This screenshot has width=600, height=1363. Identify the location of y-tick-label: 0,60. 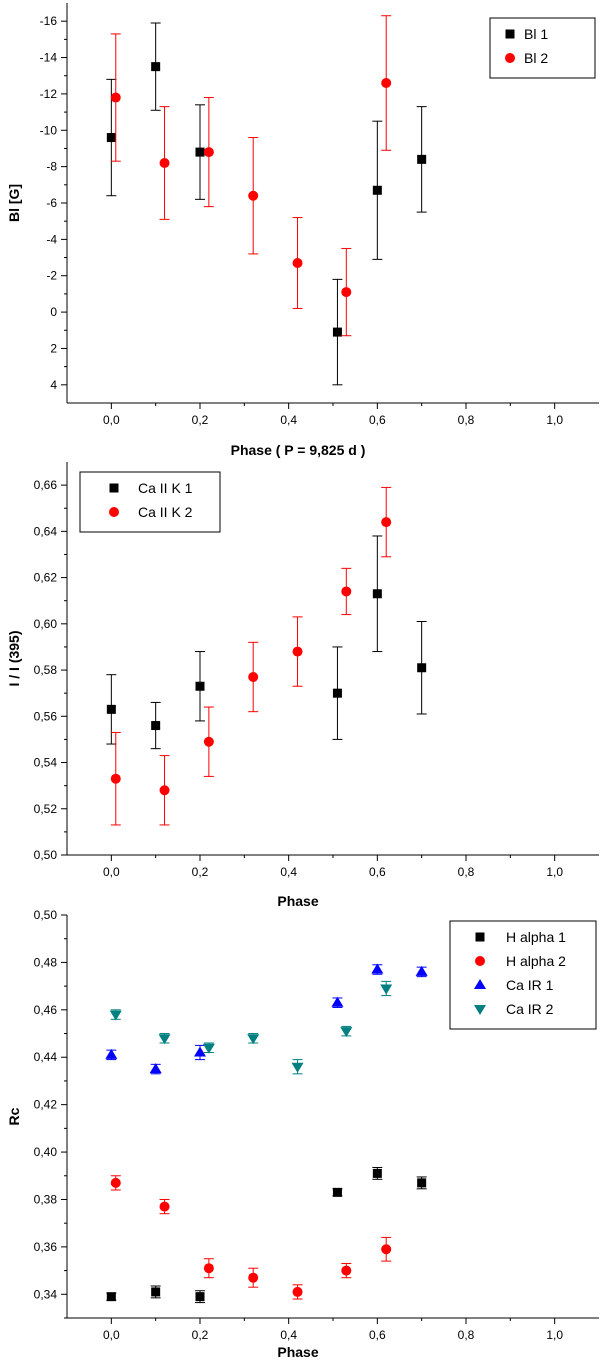
(46, 624).